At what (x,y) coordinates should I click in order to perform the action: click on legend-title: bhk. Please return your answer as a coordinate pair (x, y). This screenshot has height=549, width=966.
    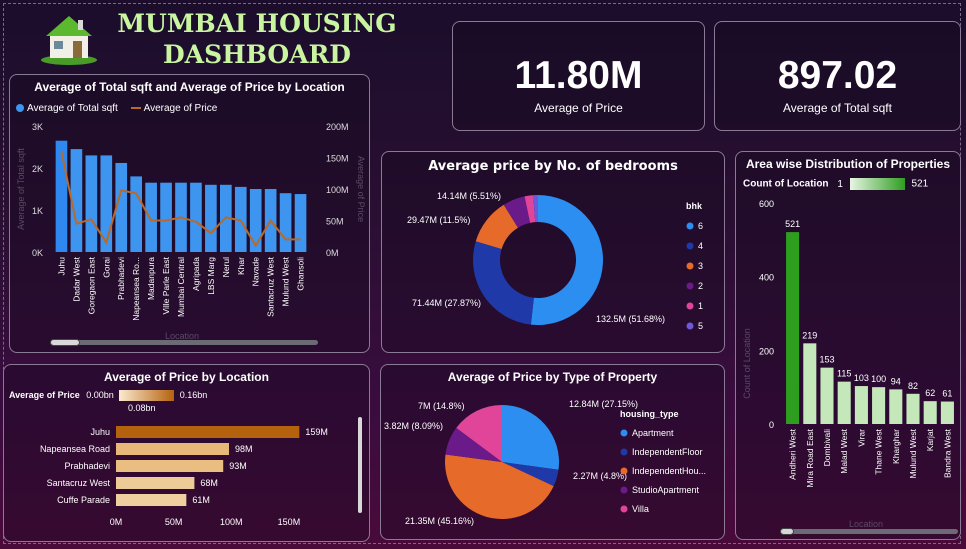
    Looking at the image, I should click on (694, 206).